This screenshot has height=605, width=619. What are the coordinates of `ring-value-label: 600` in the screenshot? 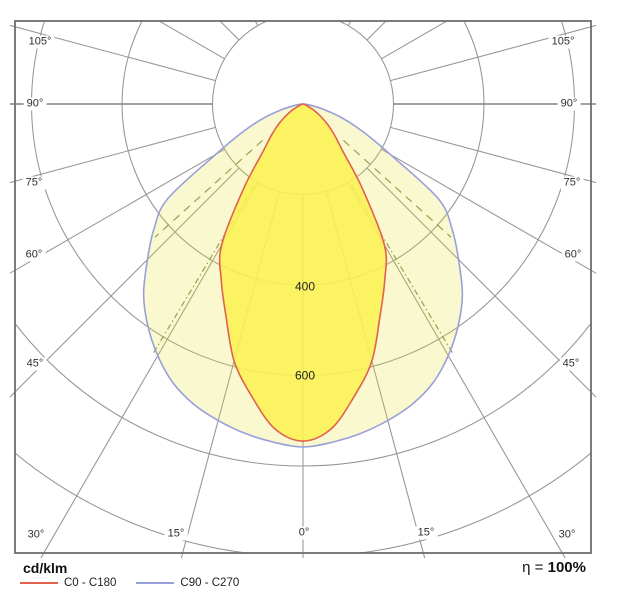 It's located at (305, 375).